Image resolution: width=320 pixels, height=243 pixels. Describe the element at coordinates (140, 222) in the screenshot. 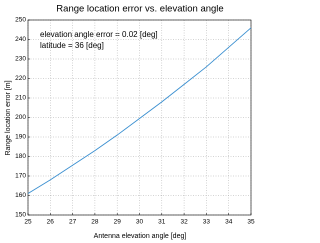

I see `x-tick-label: 30` at that location.